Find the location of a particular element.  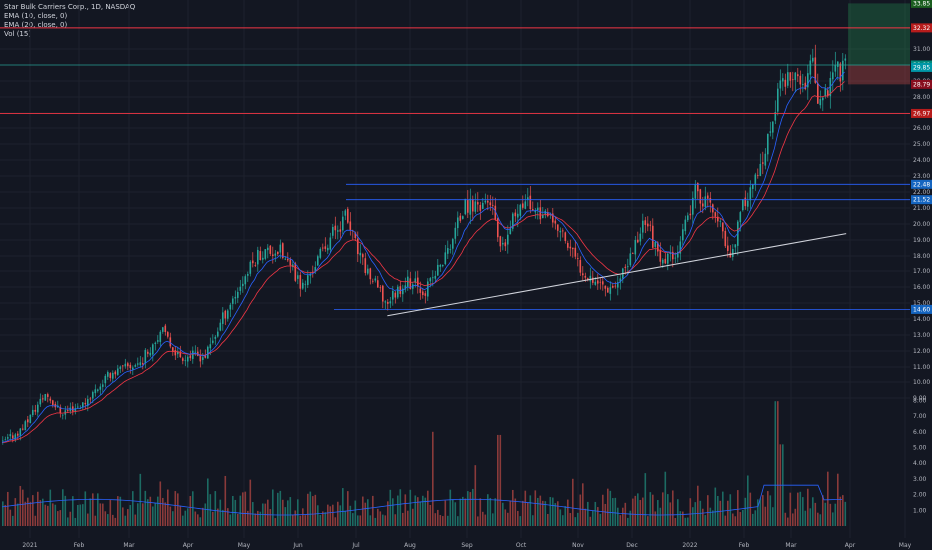

price-tick-label: 6.00 is located at coordinates (920, 432).